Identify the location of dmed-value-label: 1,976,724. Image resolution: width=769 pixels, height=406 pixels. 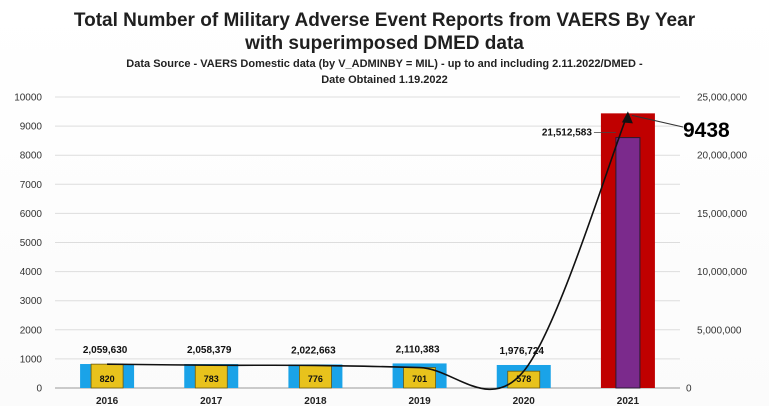
(522, 351).